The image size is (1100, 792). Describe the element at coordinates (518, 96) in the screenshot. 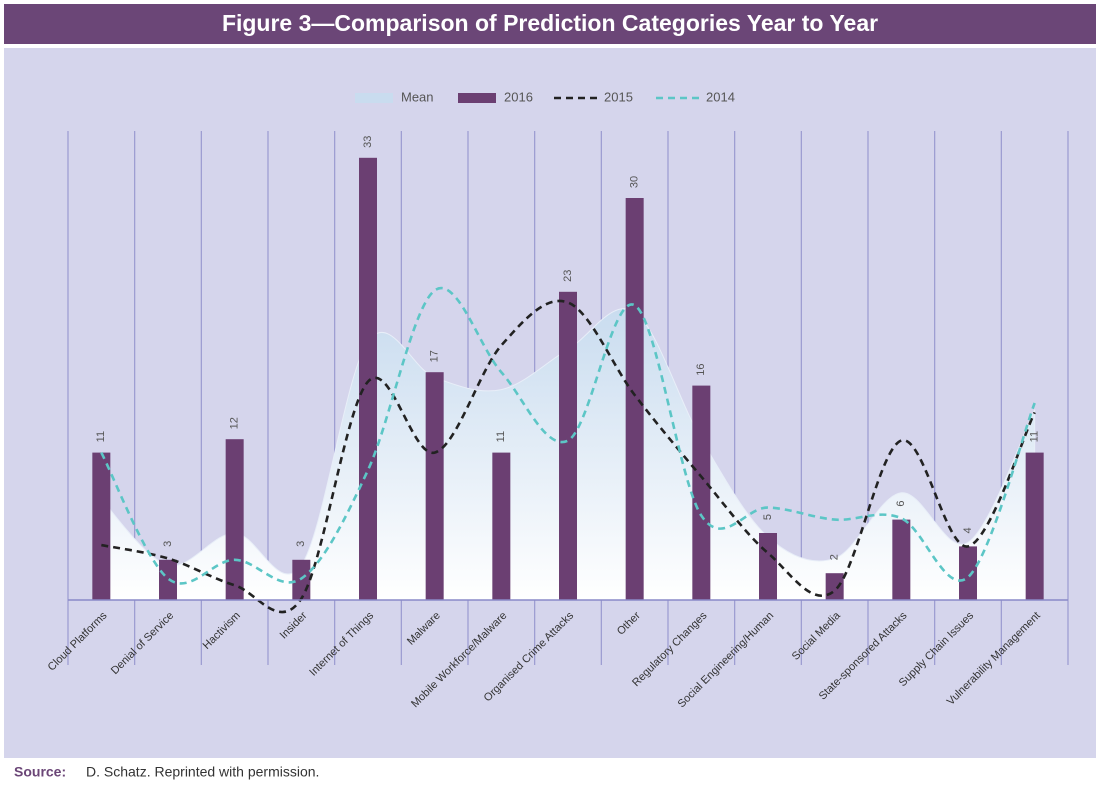

I see `legend-label: 2016` at that location.